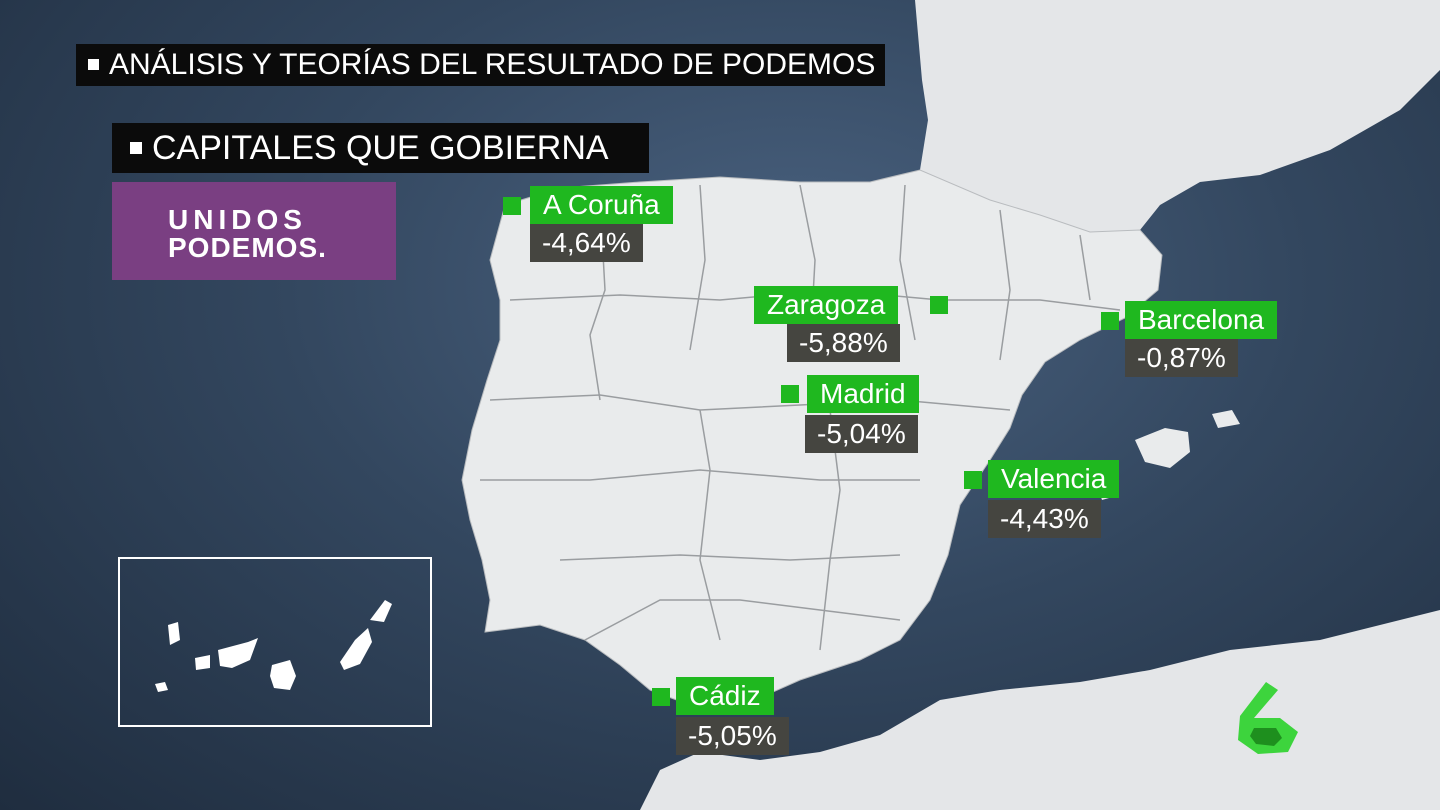  Describe the element at coordinates (863, 394) in the screenshot. I see `city-name: Madrid` at that location.